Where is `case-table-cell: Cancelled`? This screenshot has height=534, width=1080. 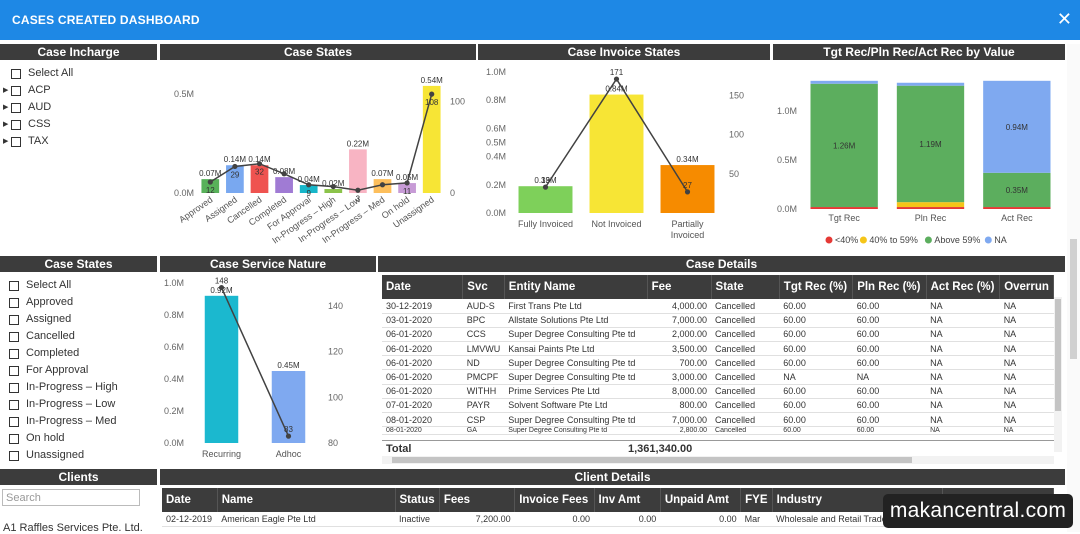 case-table-cell: Cancelled is located at coordinates (745, 377).